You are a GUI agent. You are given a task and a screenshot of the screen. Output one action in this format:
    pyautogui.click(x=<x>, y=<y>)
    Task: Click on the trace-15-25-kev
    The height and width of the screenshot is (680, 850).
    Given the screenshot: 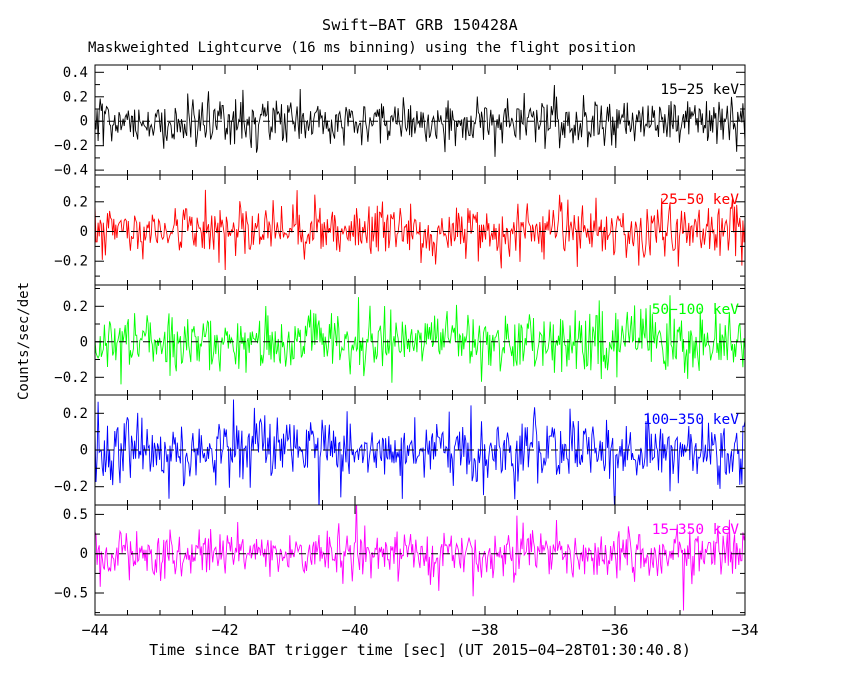 What is the action you would take?
    pyautogui.click(x=420, y=120)
    